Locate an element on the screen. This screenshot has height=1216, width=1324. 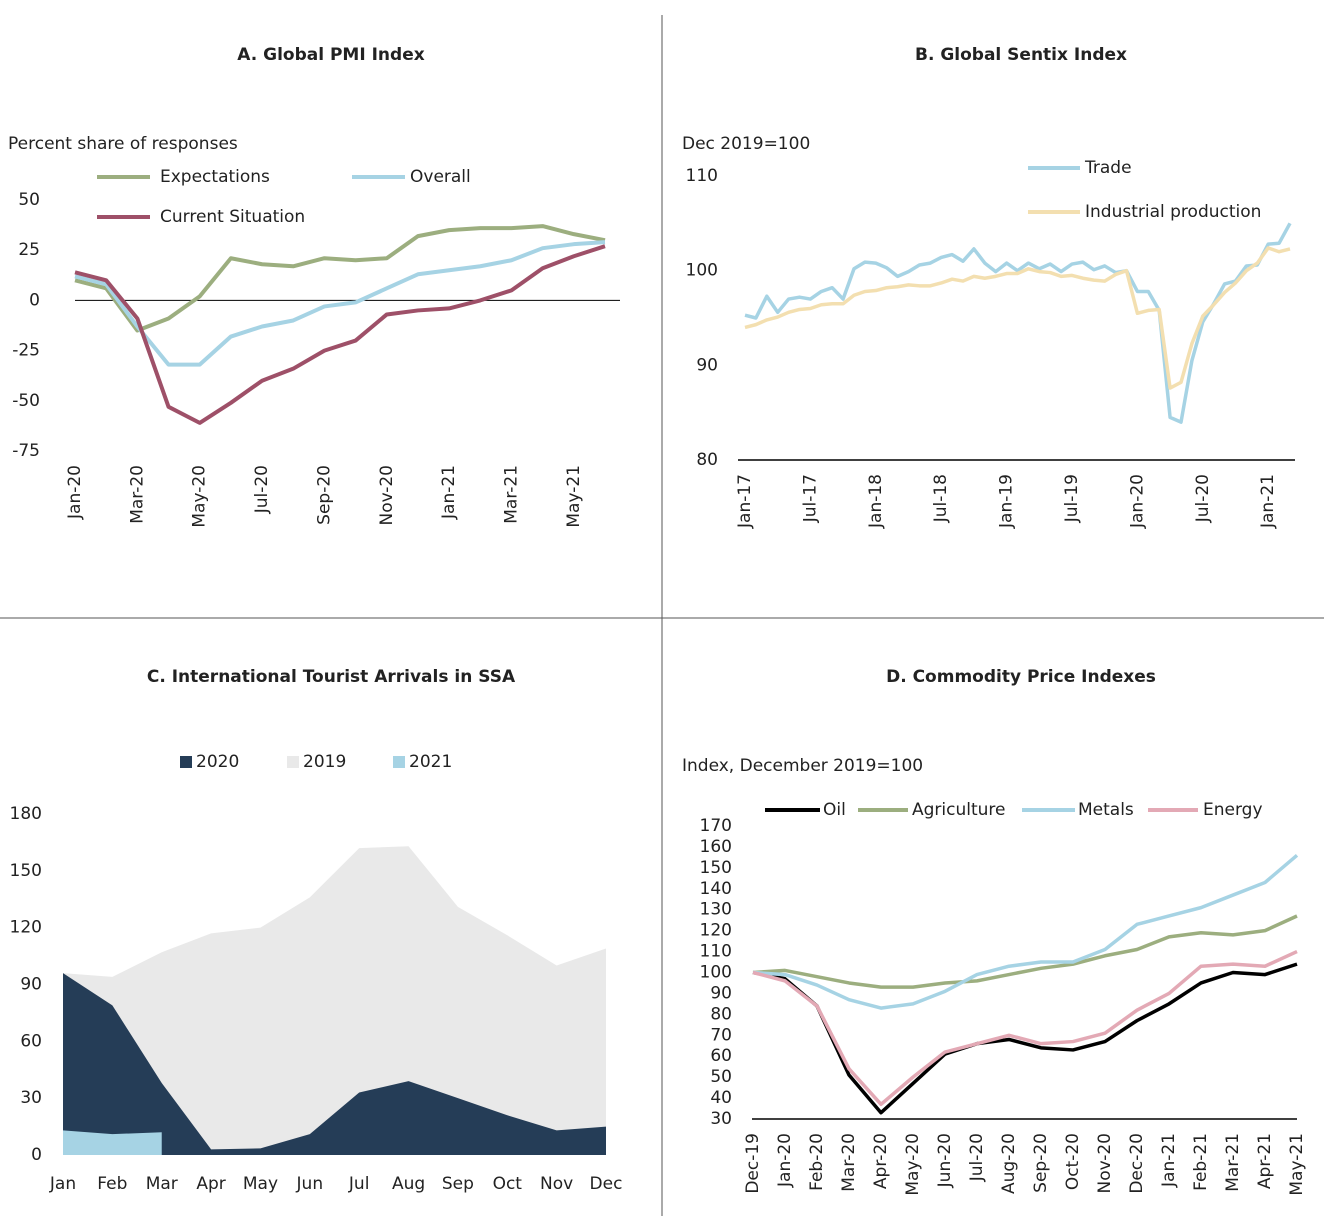
x-tick-label: Dec is located at coordinates (606, 1184).